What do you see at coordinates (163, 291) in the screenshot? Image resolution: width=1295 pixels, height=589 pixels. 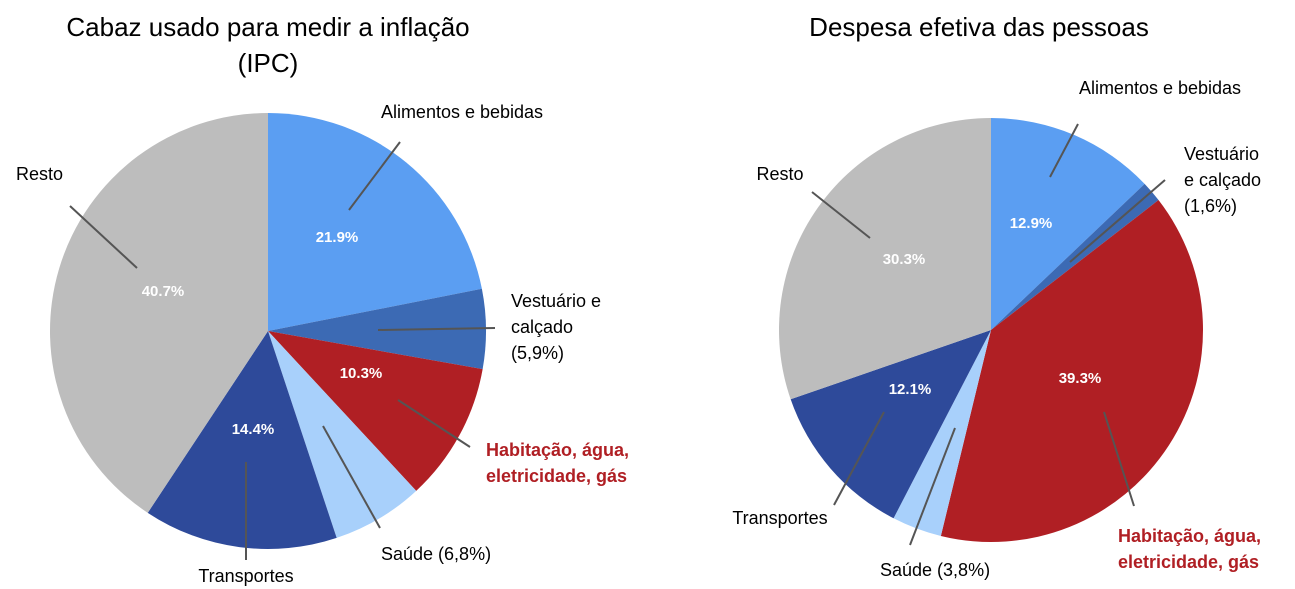 I see `pct-label-resto: 40.7%` at bounding box center [163, 291].